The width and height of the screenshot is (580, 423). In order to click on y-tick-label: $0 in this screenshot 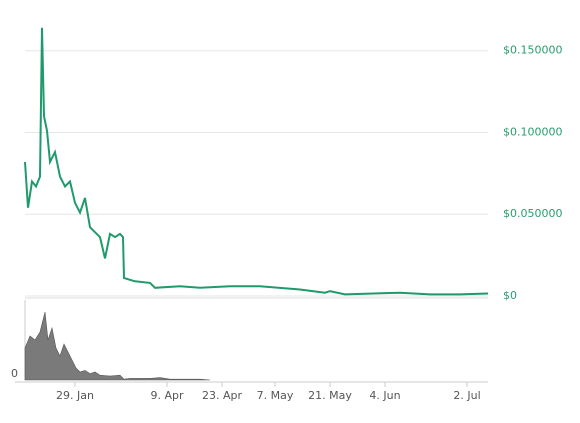, I will do `click(510, 295)`.